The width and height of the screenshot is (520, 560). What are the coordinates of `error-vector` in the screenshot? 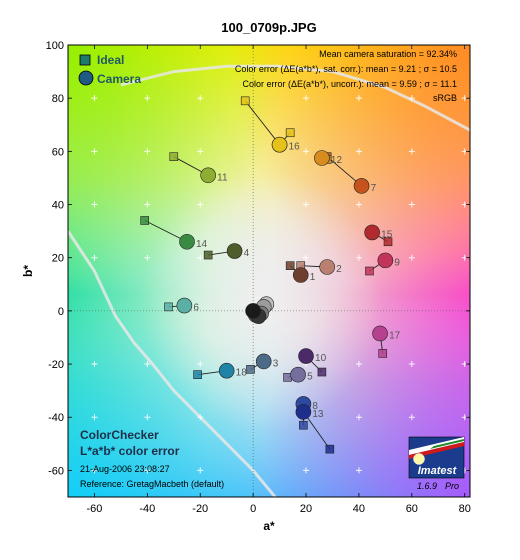 It's located at (262, 122).